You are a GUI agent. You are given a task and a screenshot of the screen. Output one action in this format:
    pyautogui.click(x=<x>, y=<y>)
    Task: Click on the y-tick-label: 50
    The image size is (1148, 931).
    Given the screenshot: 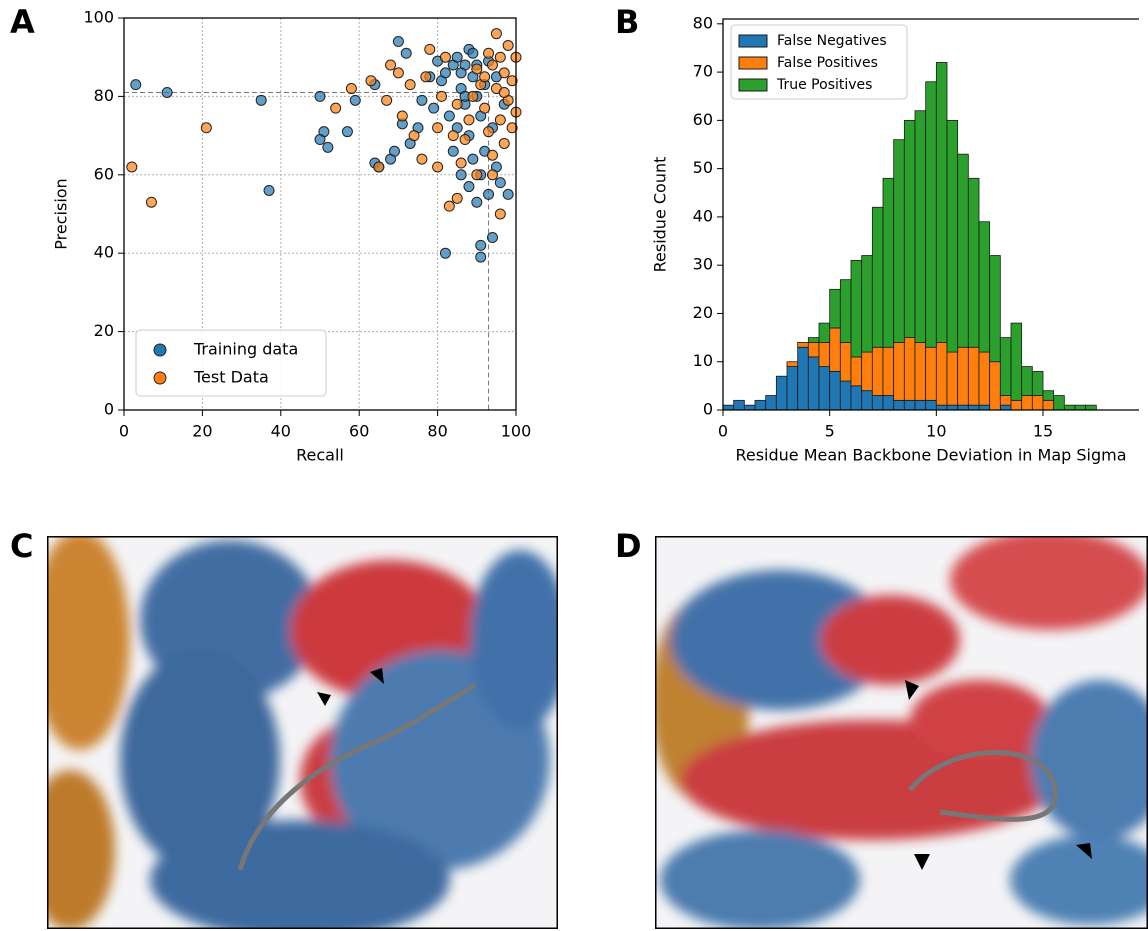 What is the action you would take?
    pyautogui.click(x=703, y=167)
    